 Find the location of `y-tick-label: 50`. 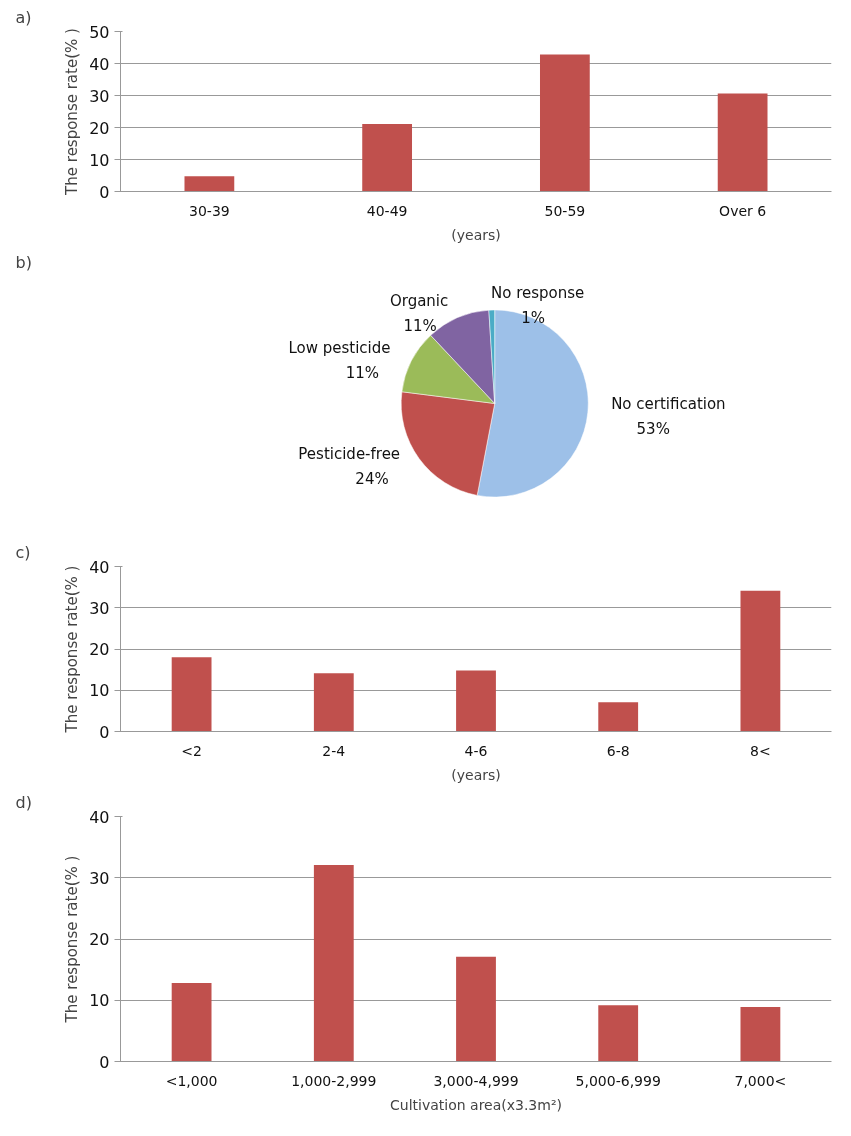

y-tick-label: 50 is located at coordinates (99, 32).